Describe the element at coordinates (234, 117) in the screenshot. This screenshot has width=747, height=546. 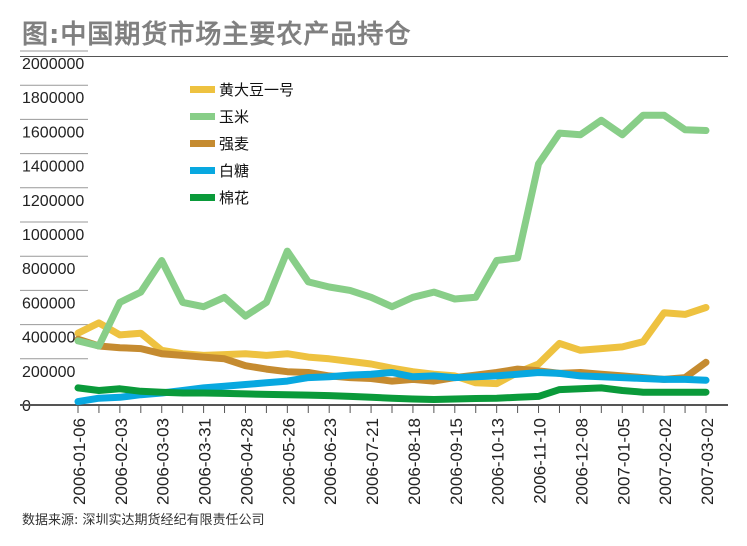
I see `legend-label: 玉米` at that location.